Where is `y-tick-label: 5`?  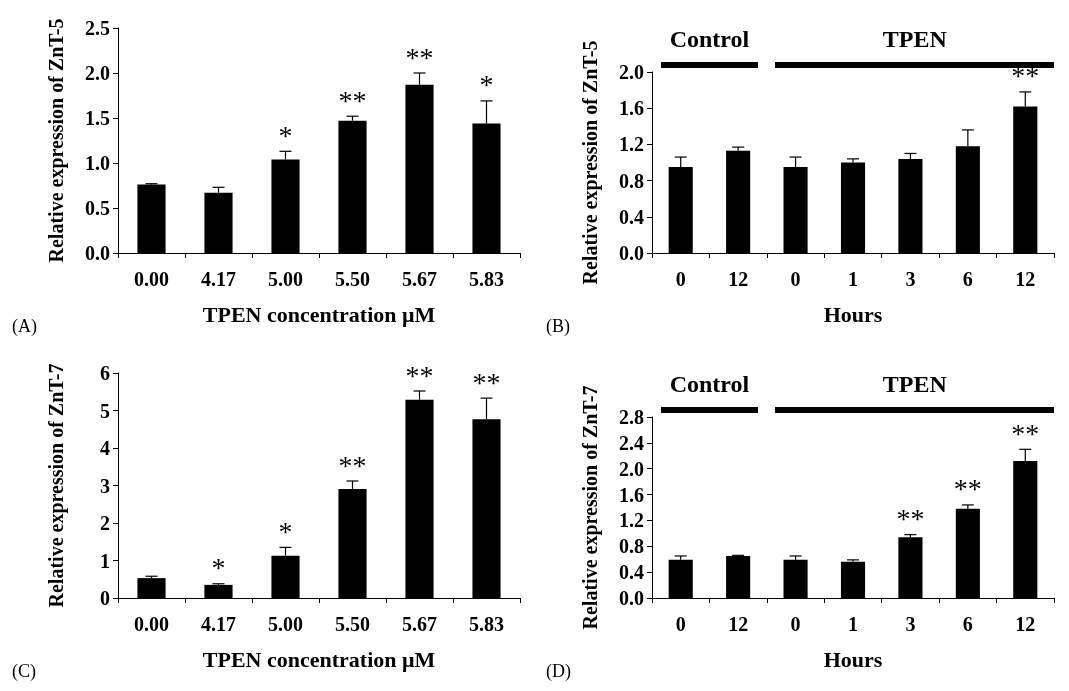 y-tick-label: 5 is located at coordinates (105, 410).